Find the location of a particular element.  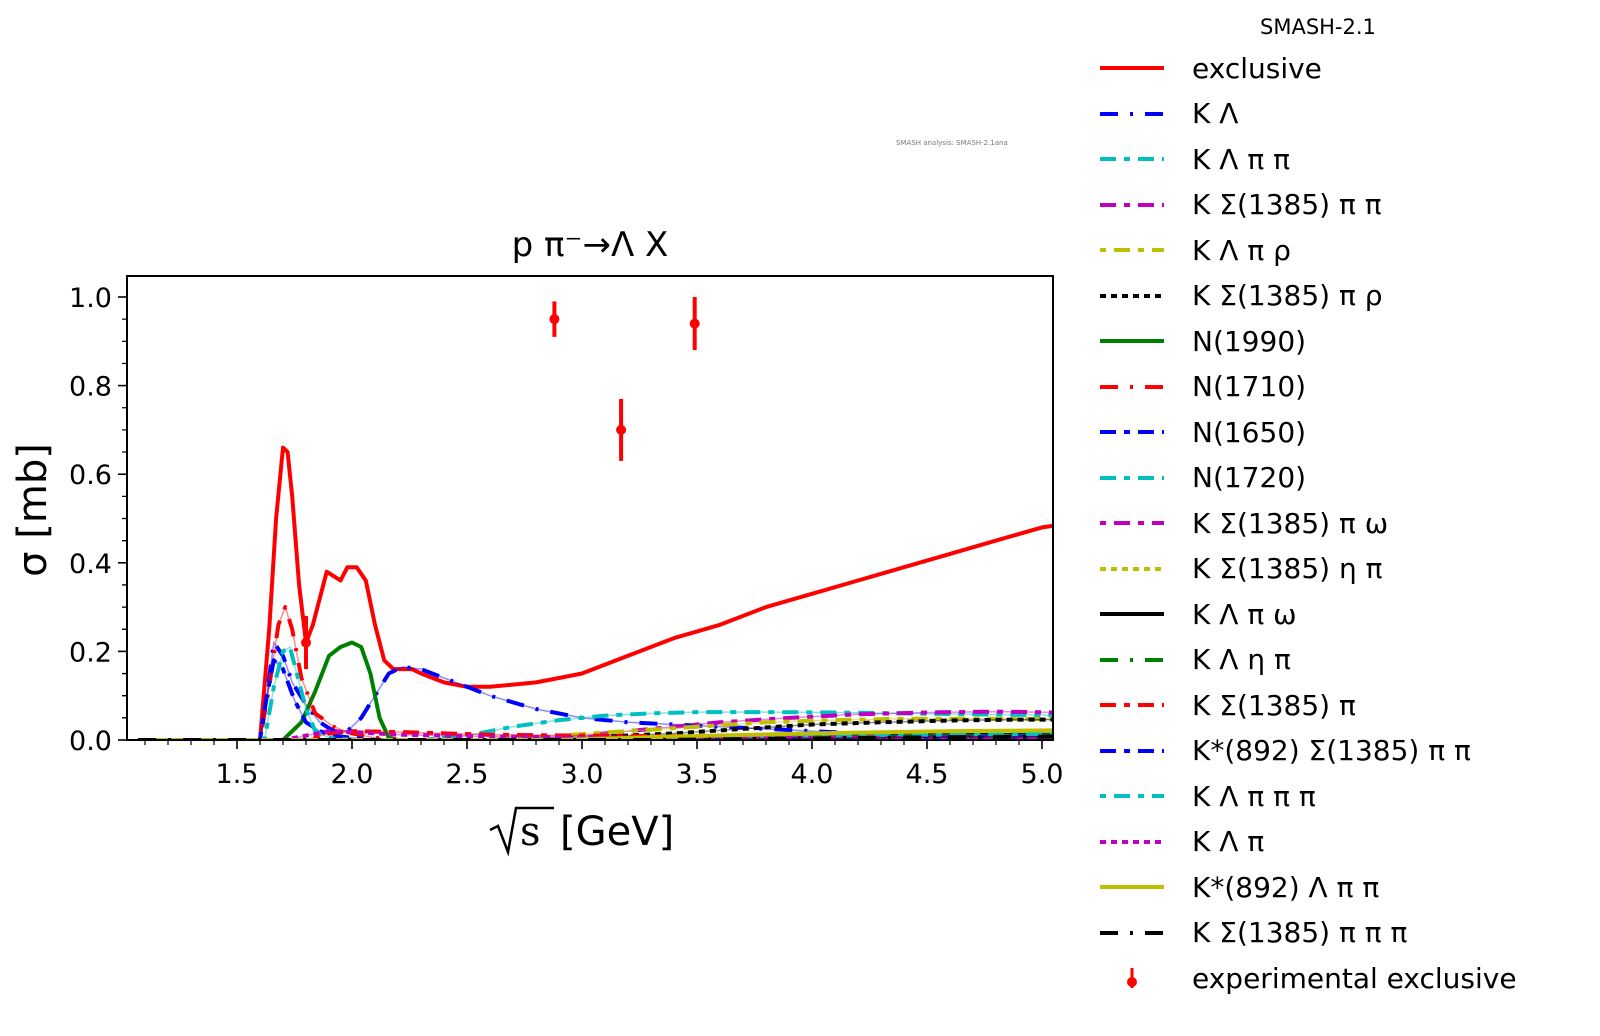

x-tick-label: 1.5 is located at coordinates (237, 774).